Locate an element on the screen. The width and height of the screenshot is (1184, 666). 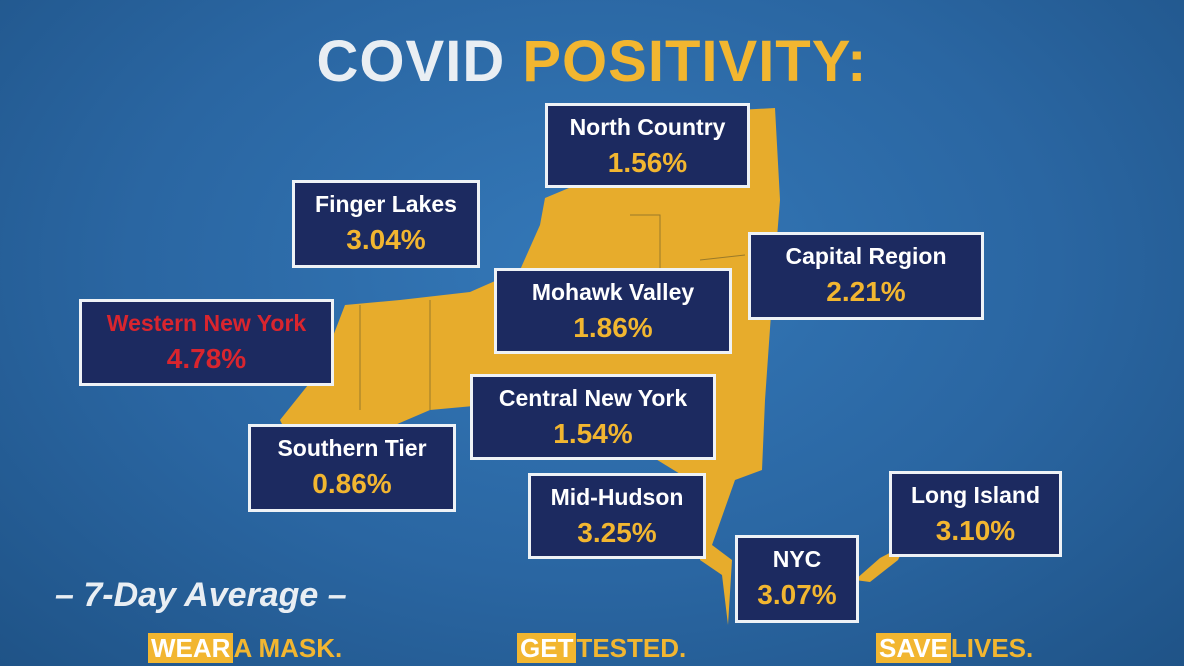
region-borders is located at coordinates (552, 312).